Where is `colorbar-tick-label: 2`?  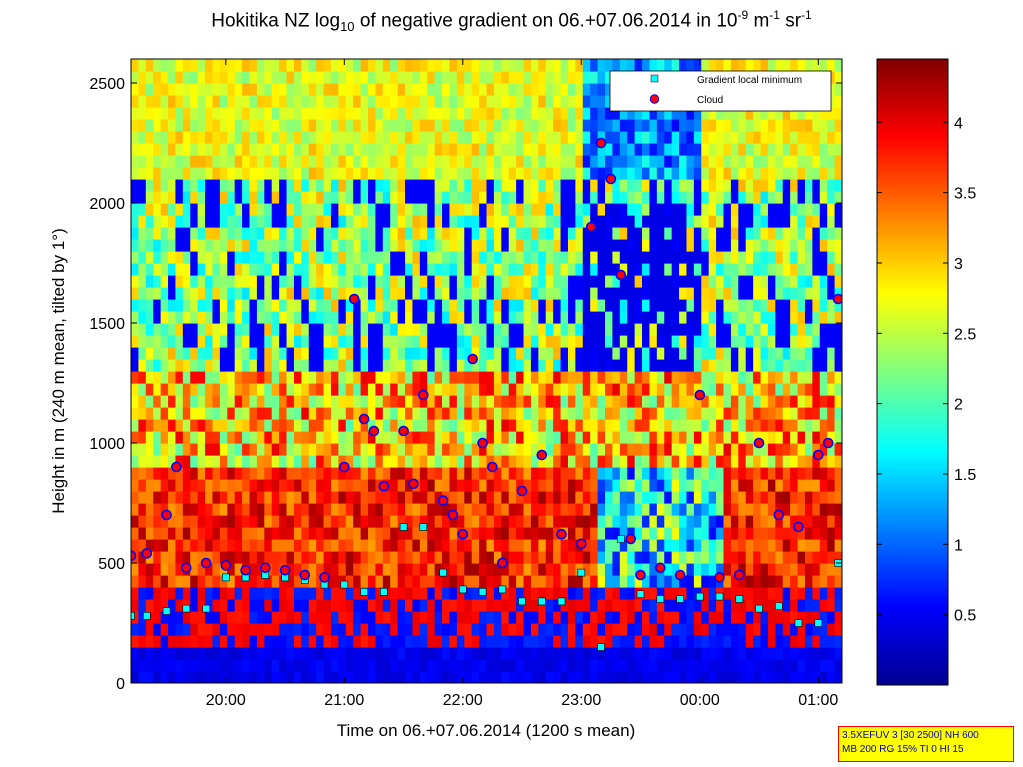 colorbar-tick-label: 2 is located at coordinates (958, 405).